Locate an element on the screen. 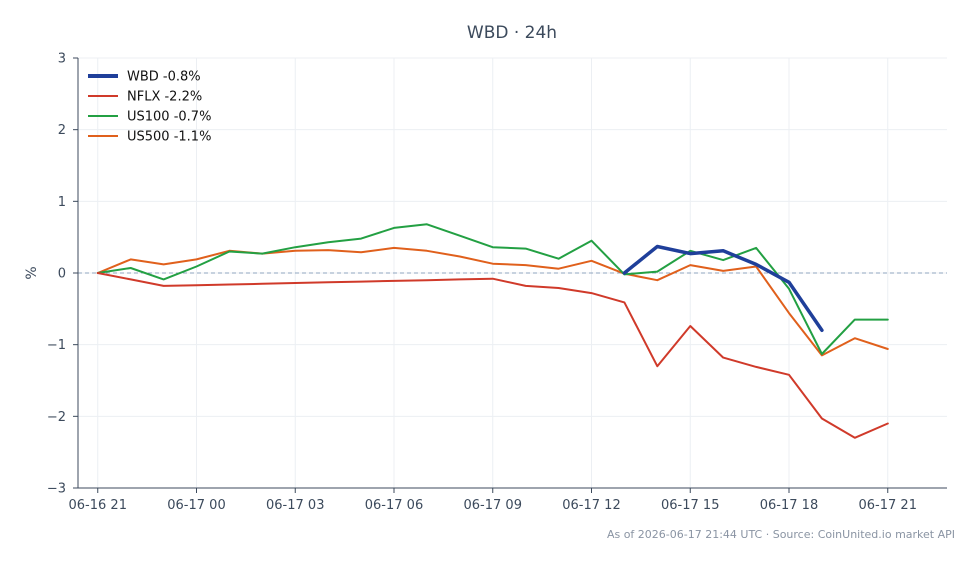 The width and height of the screenshot is (979, 564). y-tick-label: 1 is located at coordinates (62, 202).